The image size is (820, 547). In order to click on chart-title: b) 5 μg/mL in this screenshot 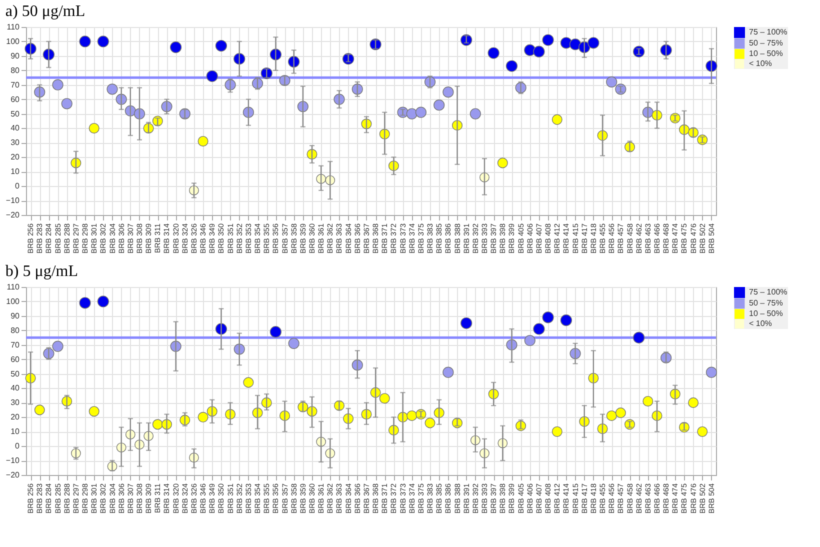, I will do `click(41, 271)`.